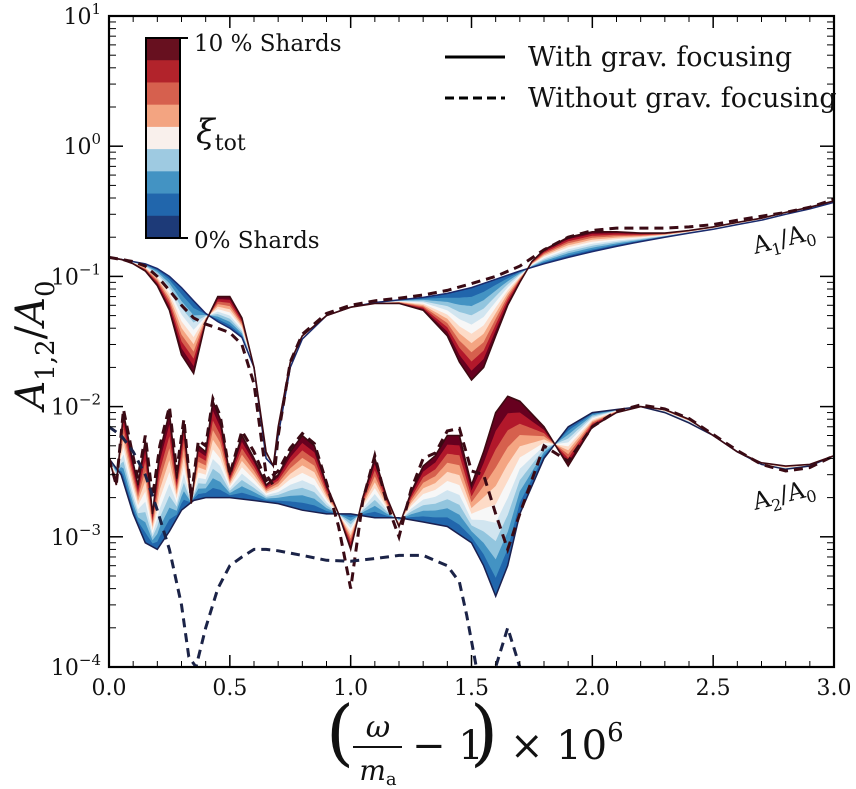 The height and width of the screenshot is (789, 856). What do you see at coordinates (713, 688) in the screenshot?
I see `x-tick-label: 2.5` at bounding box center [713, 688].